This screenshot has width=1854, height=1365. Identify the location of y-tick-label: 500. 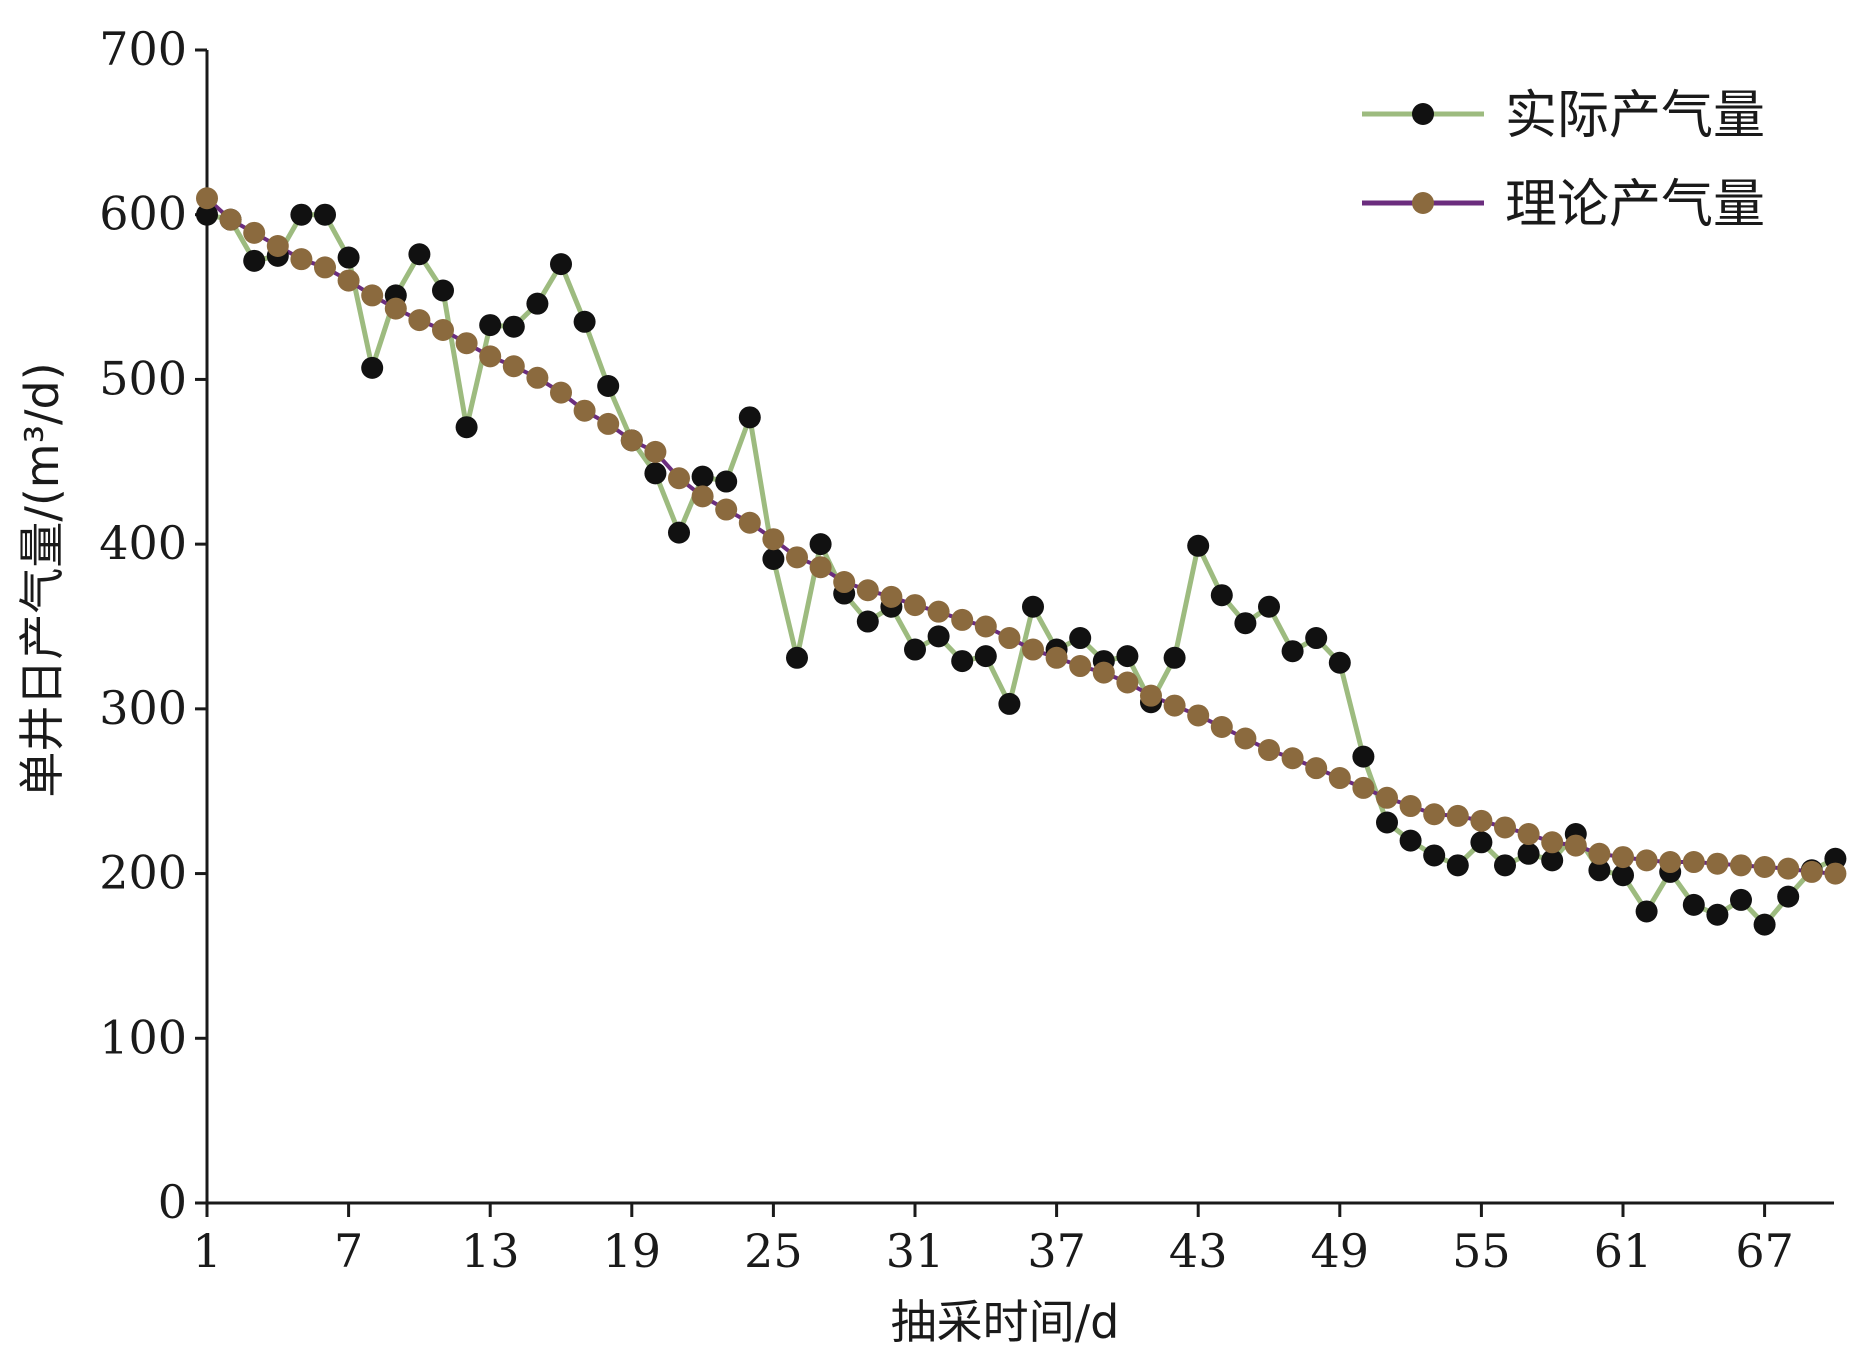
(143, 378).